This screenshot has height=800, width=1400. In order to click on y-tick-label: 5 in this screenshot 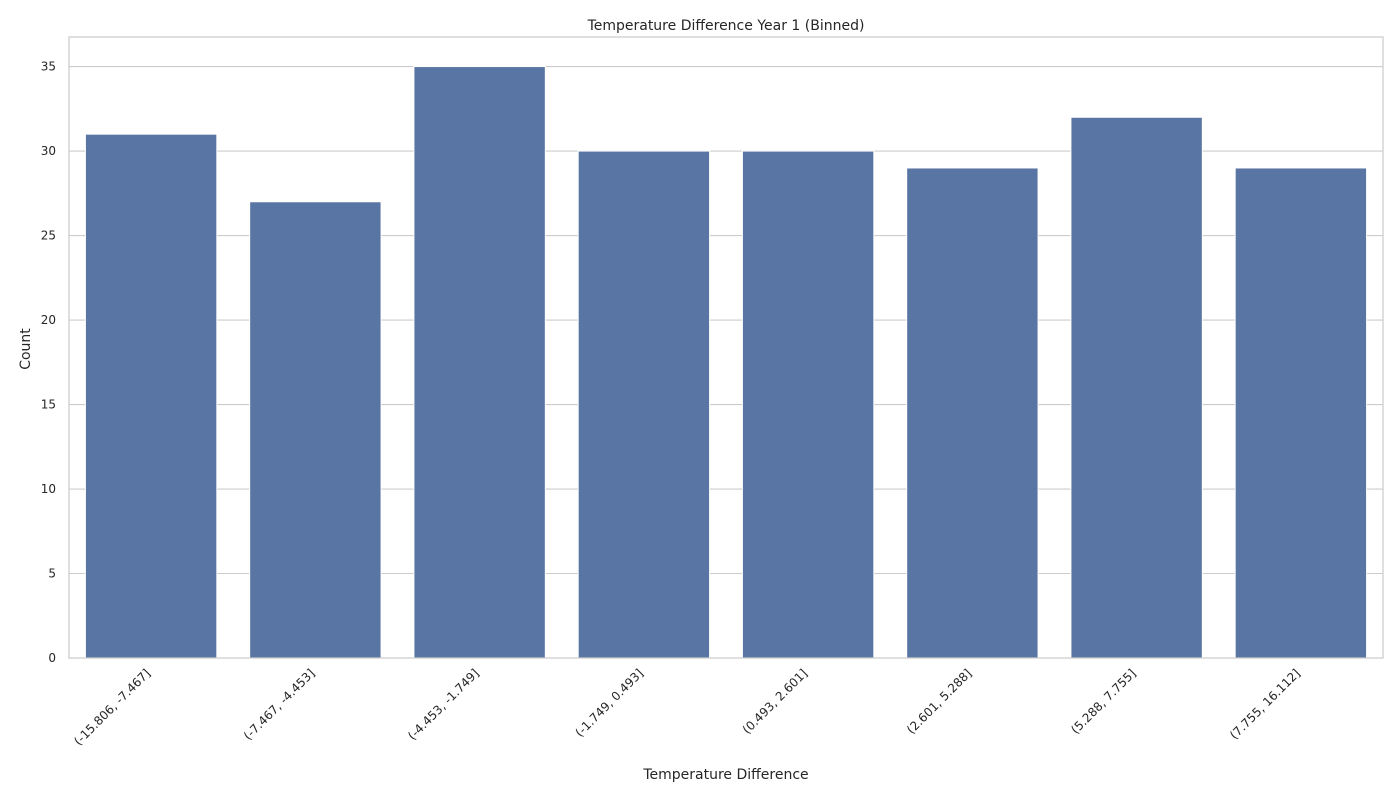, I will do `click(52, 574)`.